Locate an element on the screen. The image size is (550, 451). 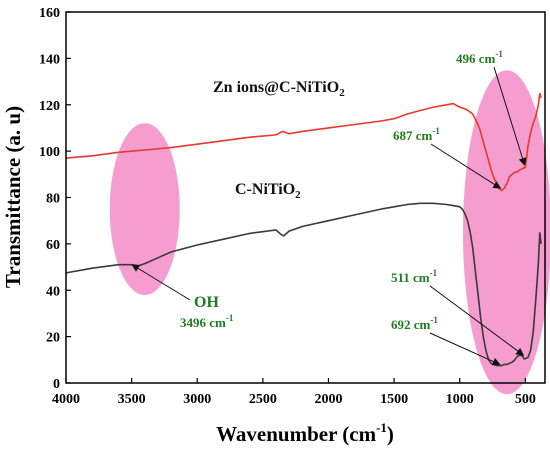
x-axis-ticks: 4000 3500 3000 2500 2000 1500 1000 500 is located at coordinates (294, 392).